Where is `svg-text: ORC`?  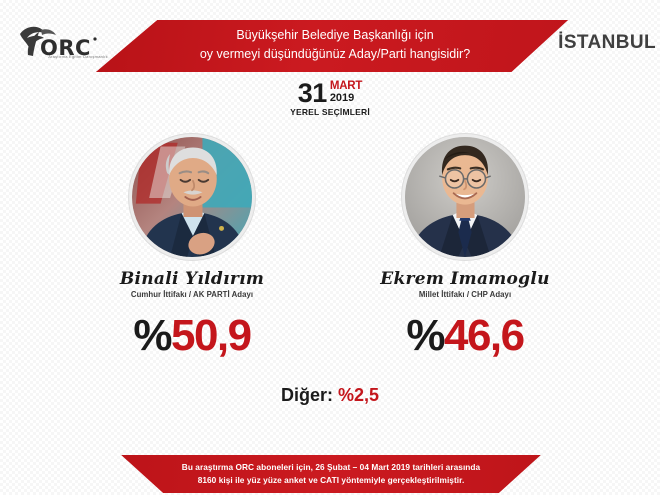 svg-text: ORC is located at coordinates (65, 48).